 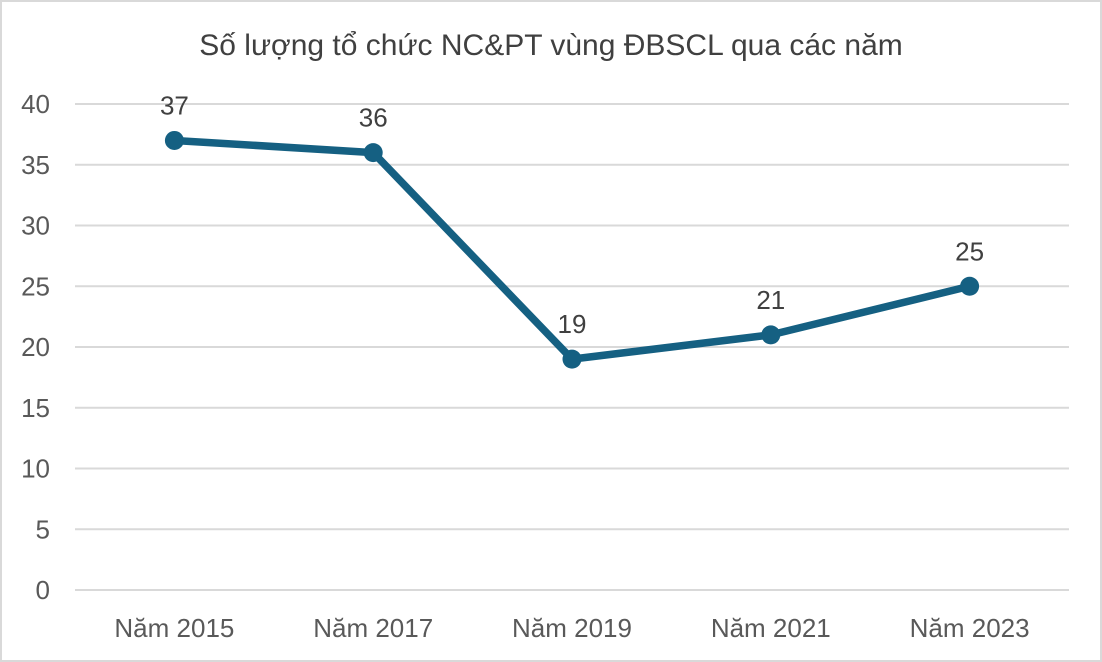 I want to click on y-axis-tick-label: 40, so click(x=35, y=104).